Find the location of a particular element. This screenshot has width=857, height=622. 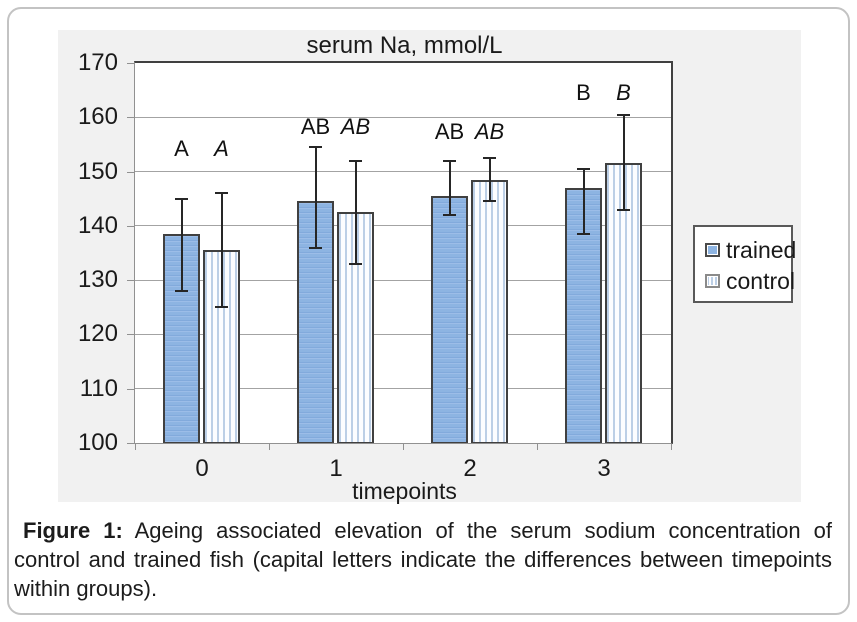

legend: trained control is located at coordinates (744, 264).